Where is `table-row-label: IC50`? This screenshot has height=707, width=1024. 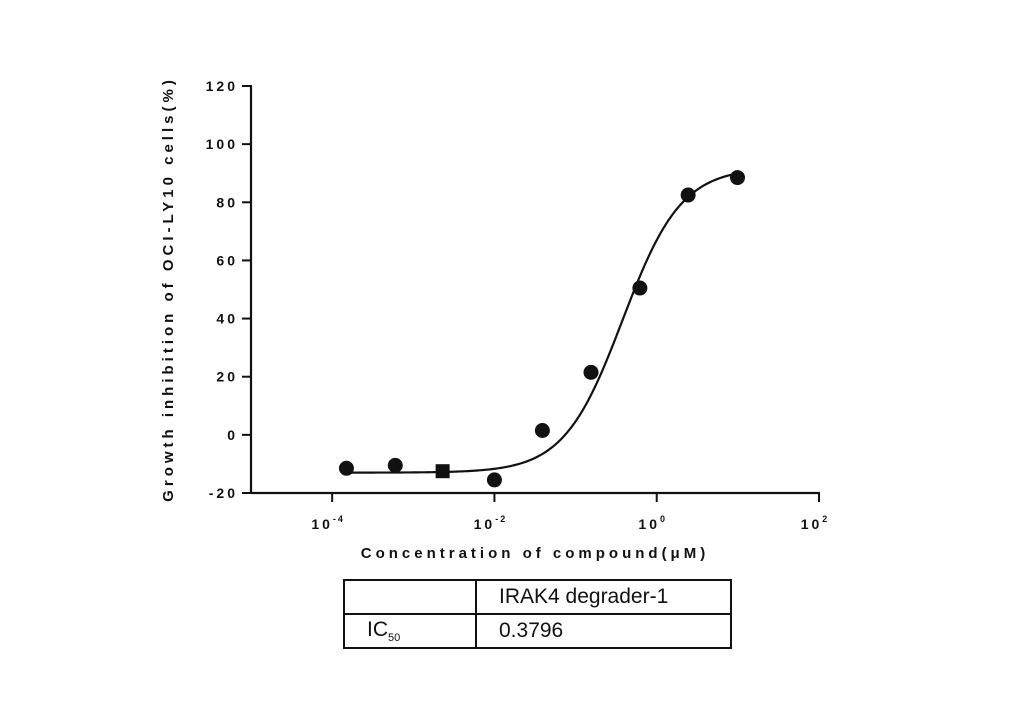 table-row-label: IC50 is located at coordinates (410, 631).